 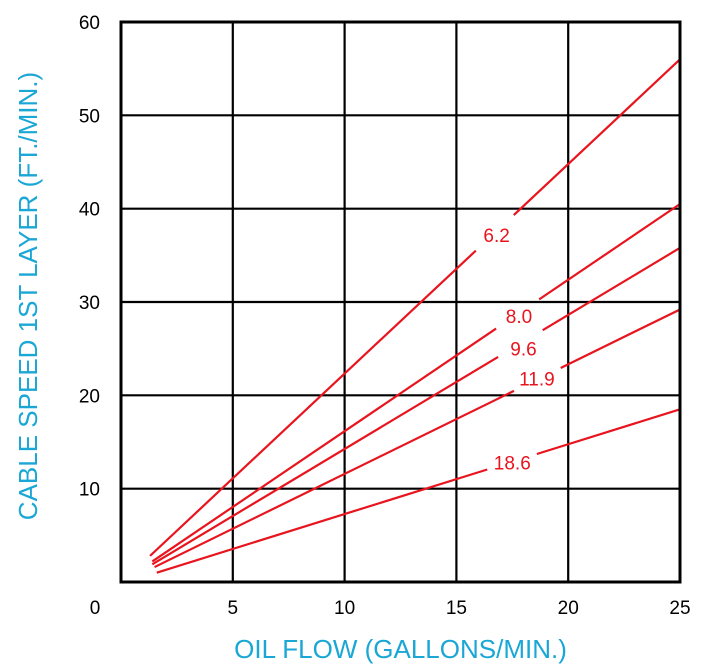 What do you see at coordinates (523, 350) in the screenshot?
I see `series-label-9.6: 9.6` at bounding box center [523, 350].